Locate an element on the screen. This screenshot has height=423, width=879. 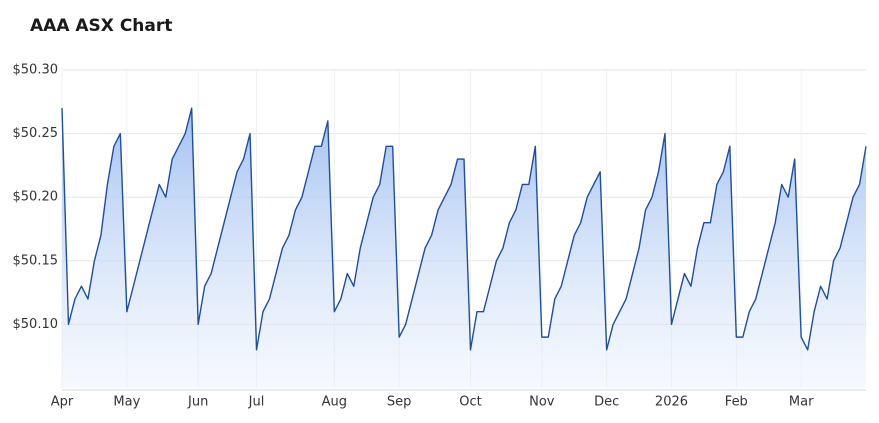
x-tick-label: Aug is located at coordinates (334, 402).